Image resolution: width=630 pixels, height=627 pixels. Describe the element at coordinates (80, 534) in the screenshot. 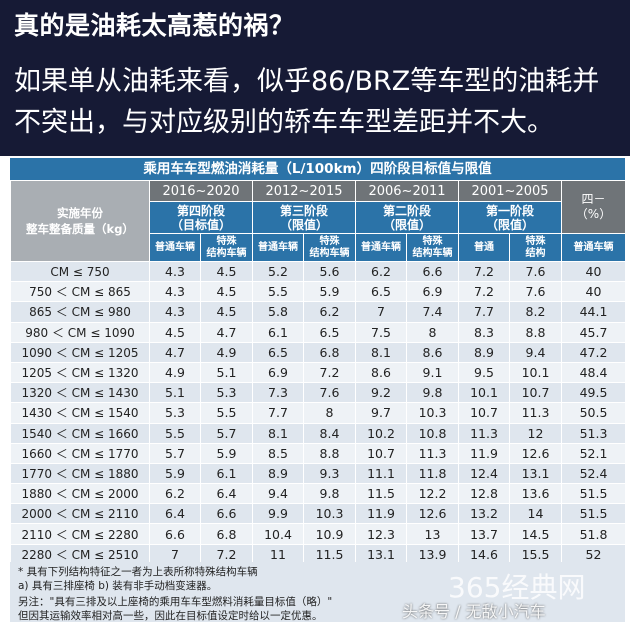

I see `mass-range-cell: 2110 ＜ CM ≤ 2280` at that location.